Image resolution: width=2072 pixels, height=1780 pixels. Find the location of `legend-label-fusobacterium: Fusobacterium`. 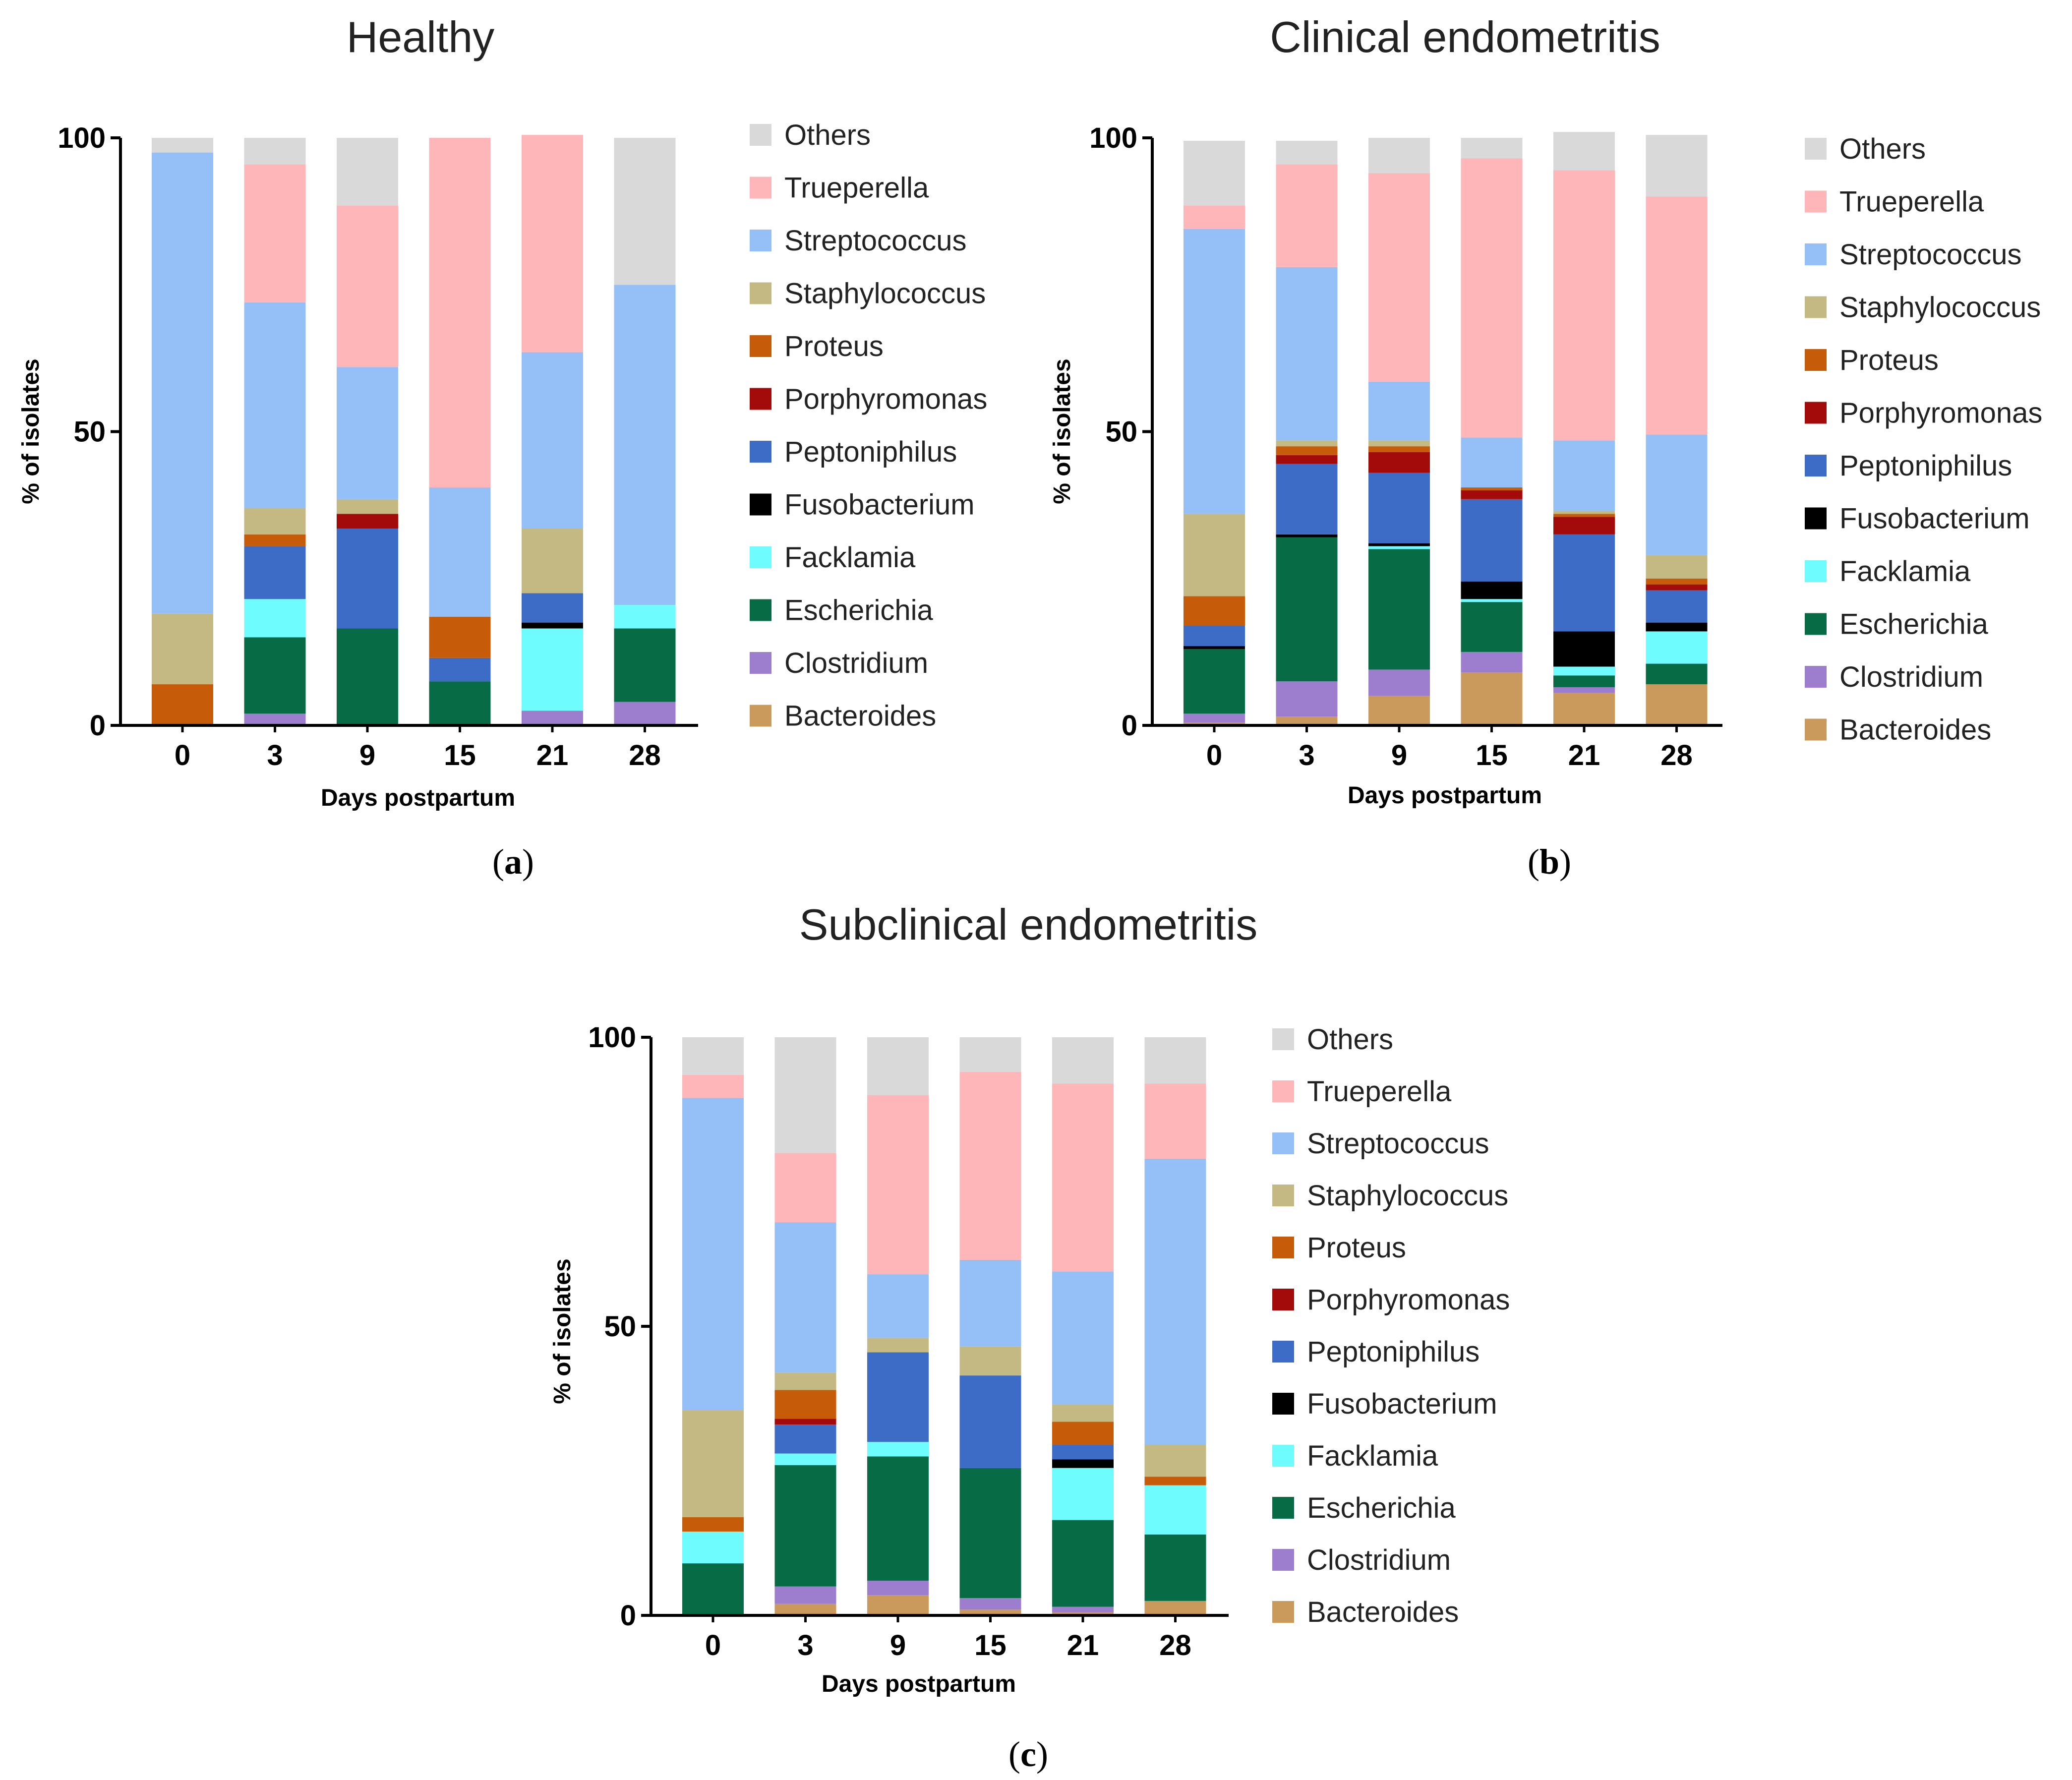

legend-label-fusobacterium: Fusobacterium is located at coordinates (1402, 1404).